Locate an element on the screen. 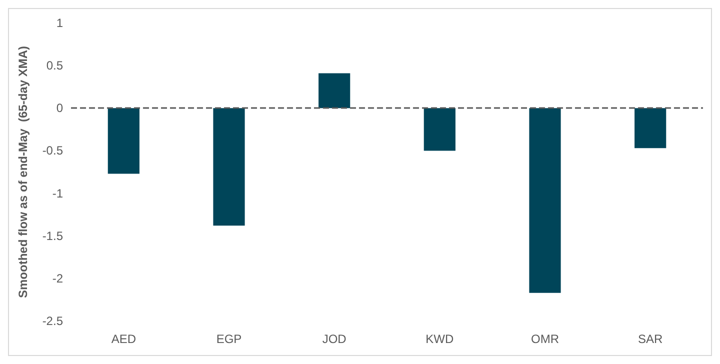 Image resolution: width=720 pixels, height=364 pixels. x-tick-label: EGP is located at coordinates (229, 339).